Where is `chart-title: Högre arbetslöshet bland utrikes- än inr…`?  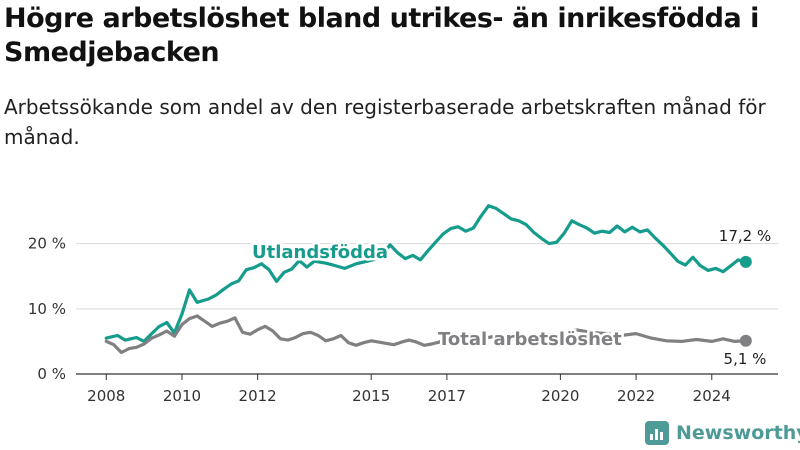
chart-title: Högre arbetslöshet bland utrikes- än inr… is located at coordinates (381, 35).